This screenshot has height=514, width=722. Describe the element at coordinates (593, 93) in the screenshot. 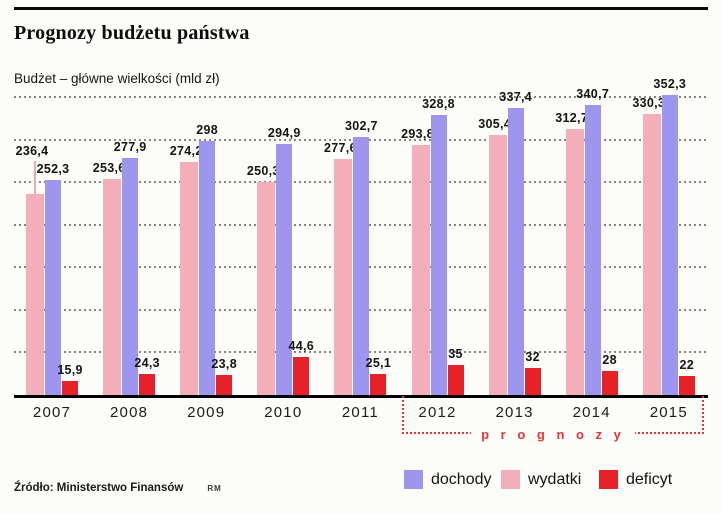

I see `value-label-dochody-2014: 340,7` at that location.